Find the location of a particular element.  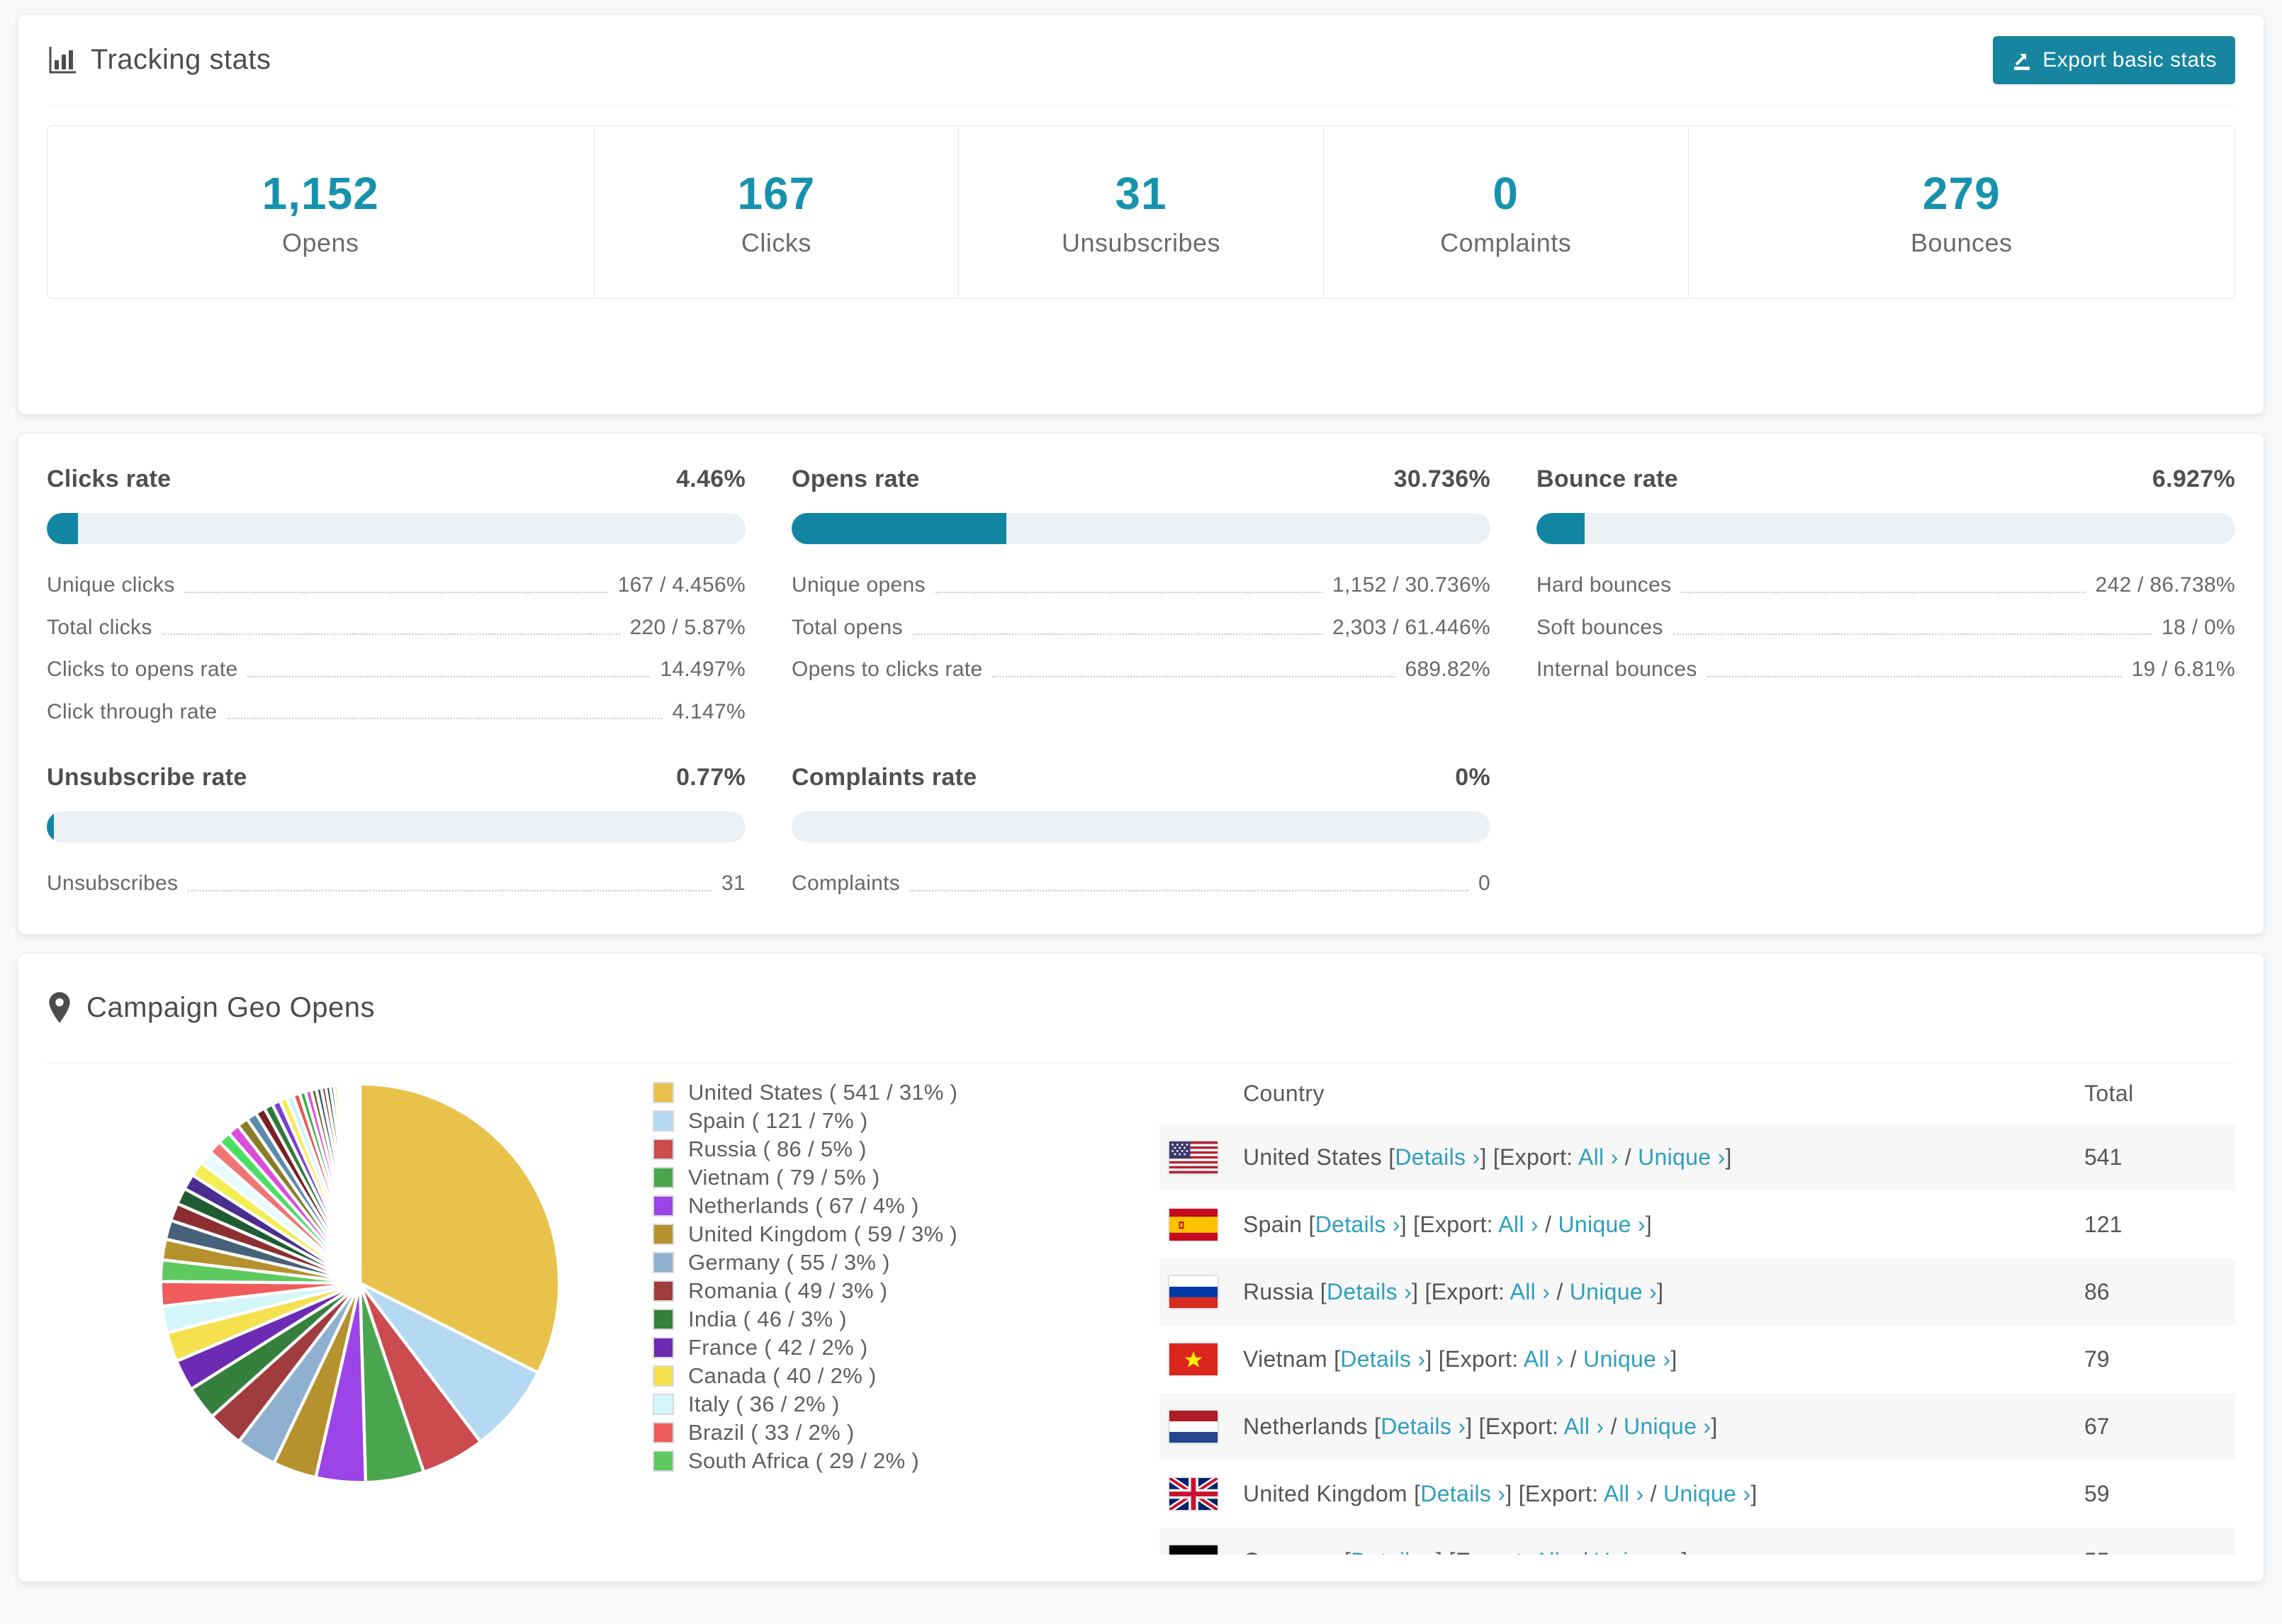

summary-cell-bounces: 279 Bounces is located at coordinates (1961, 212).